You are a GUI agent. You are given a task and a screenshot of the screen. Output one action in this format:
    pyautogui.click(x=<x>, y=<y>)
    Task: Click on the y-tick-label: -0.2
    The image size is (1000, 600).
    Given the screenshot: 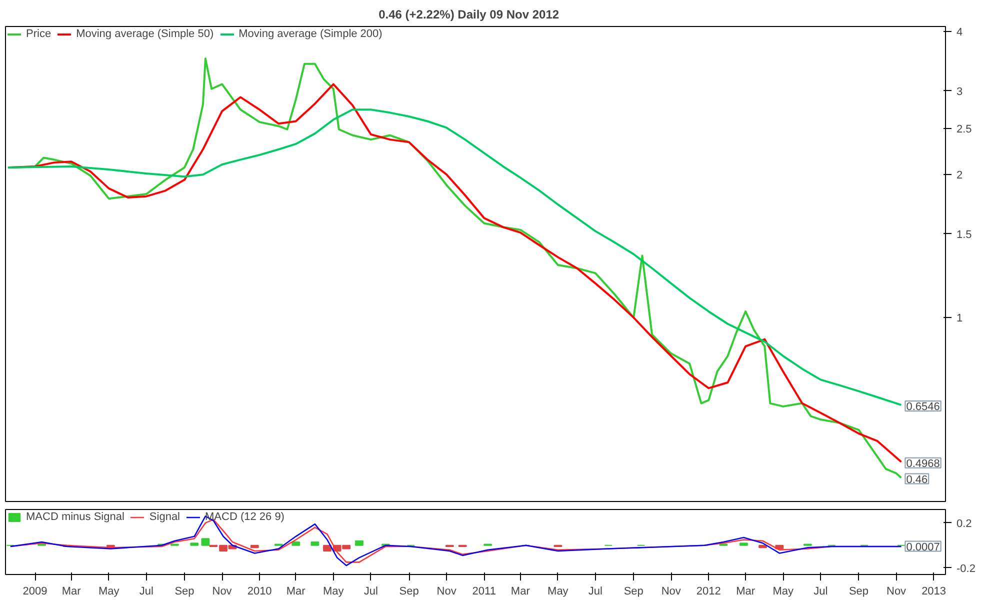 What is the action you would take?
    pyautogui.click(x=966, y=568)
    